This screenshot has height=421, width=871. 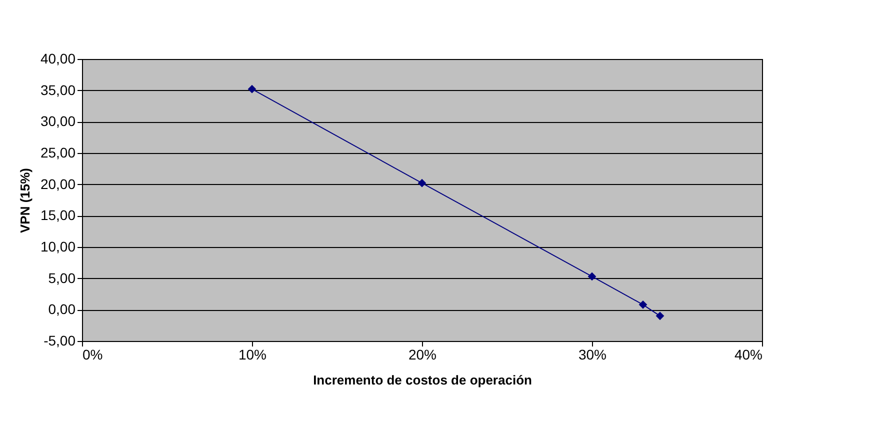 I want to click on y-tick-label: 0,00, so click(x=62, y=309).